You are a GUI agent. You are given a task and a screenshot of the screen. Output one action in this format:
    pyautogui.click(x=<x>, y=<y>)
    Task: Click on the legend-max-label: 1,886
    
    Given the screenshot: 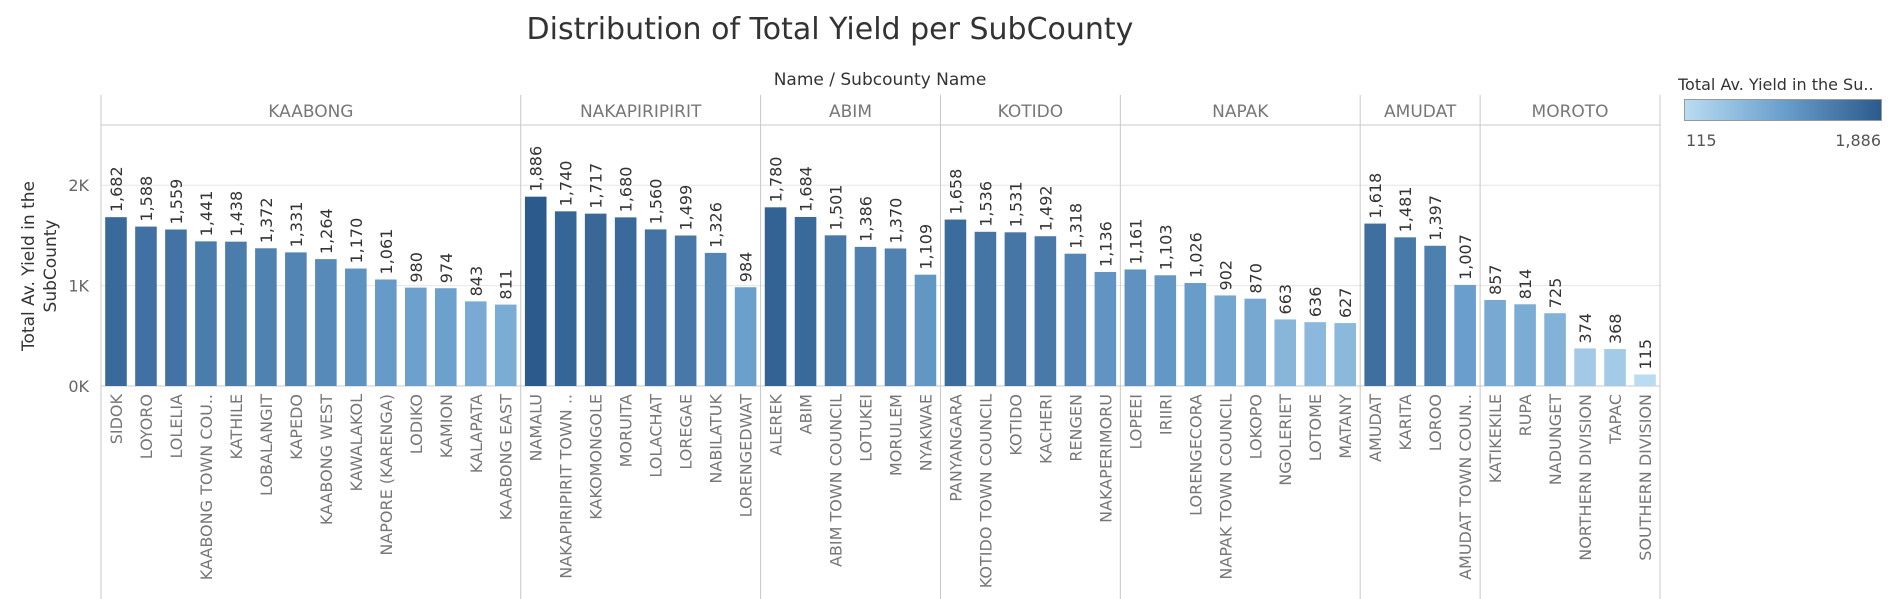 What is the action you would take?
    pyautogui.click(x=1858, y=140)
    